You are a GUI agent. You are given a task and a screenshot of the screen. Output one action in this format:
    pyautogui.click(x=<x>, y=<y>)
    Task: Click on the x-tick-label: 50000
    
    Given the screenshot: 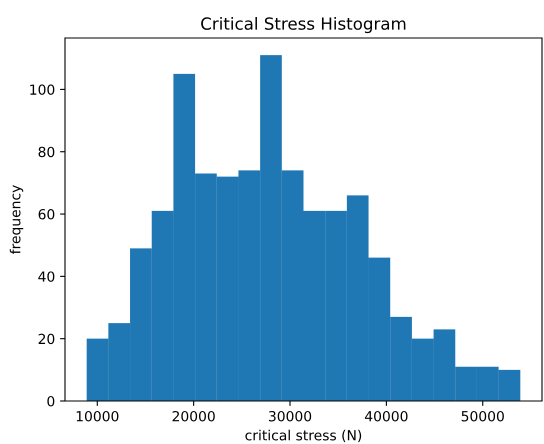 What is the action you would take?
    pyautogui.click(x=483, y=416)
    